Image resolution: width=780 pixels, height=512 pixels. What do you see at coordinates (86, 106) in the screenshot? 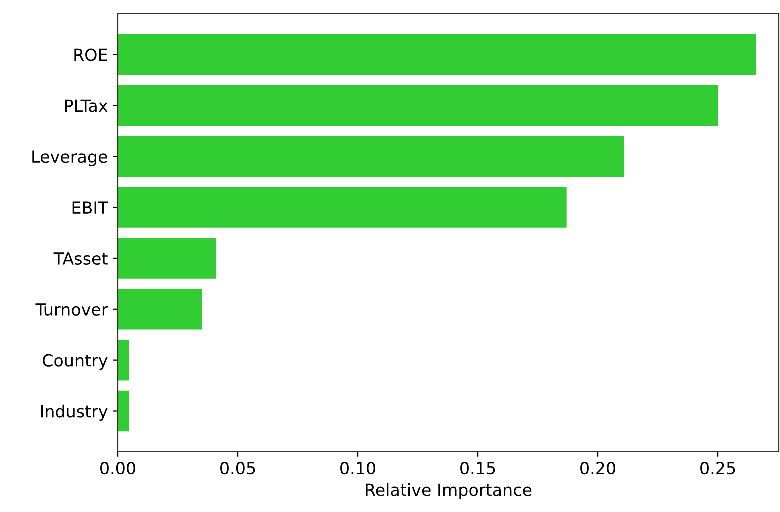
I see `y-tick-label: PLTax` at bounding box center [86, 106].